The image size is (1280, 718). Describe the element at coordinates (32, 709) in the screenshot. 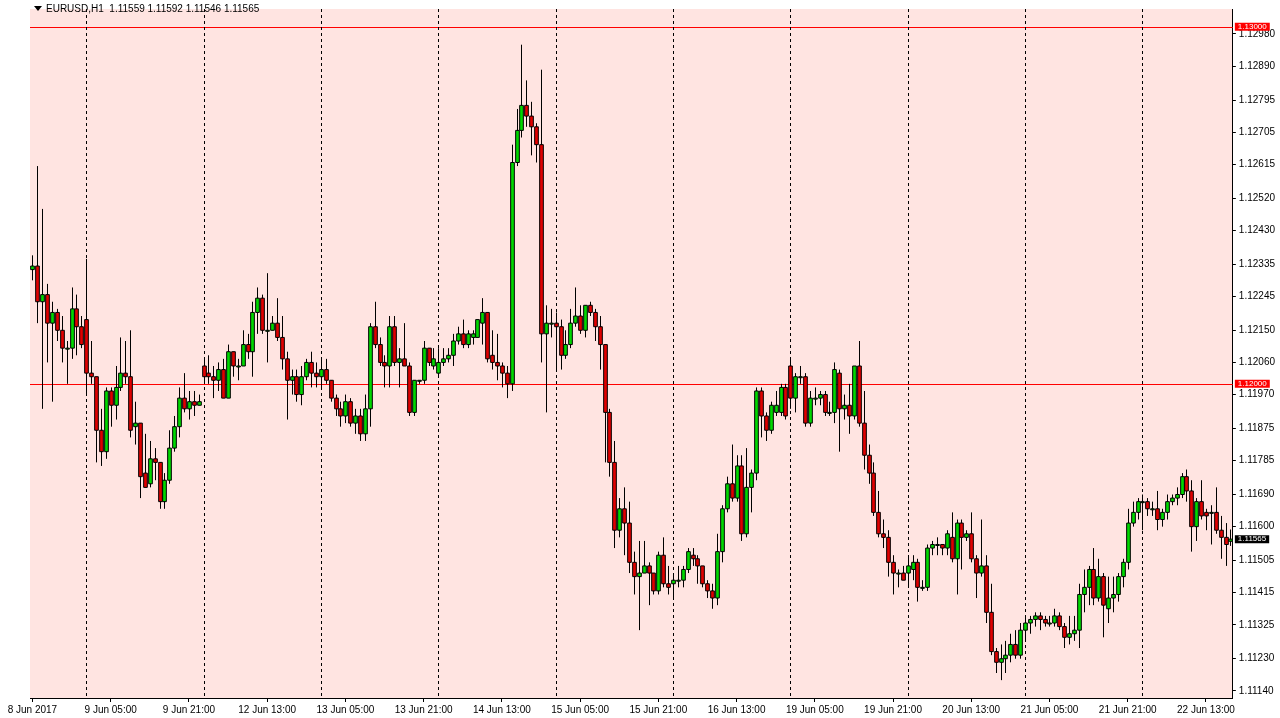

I see `x-tick-label: 8 Jun 2017` at that location.